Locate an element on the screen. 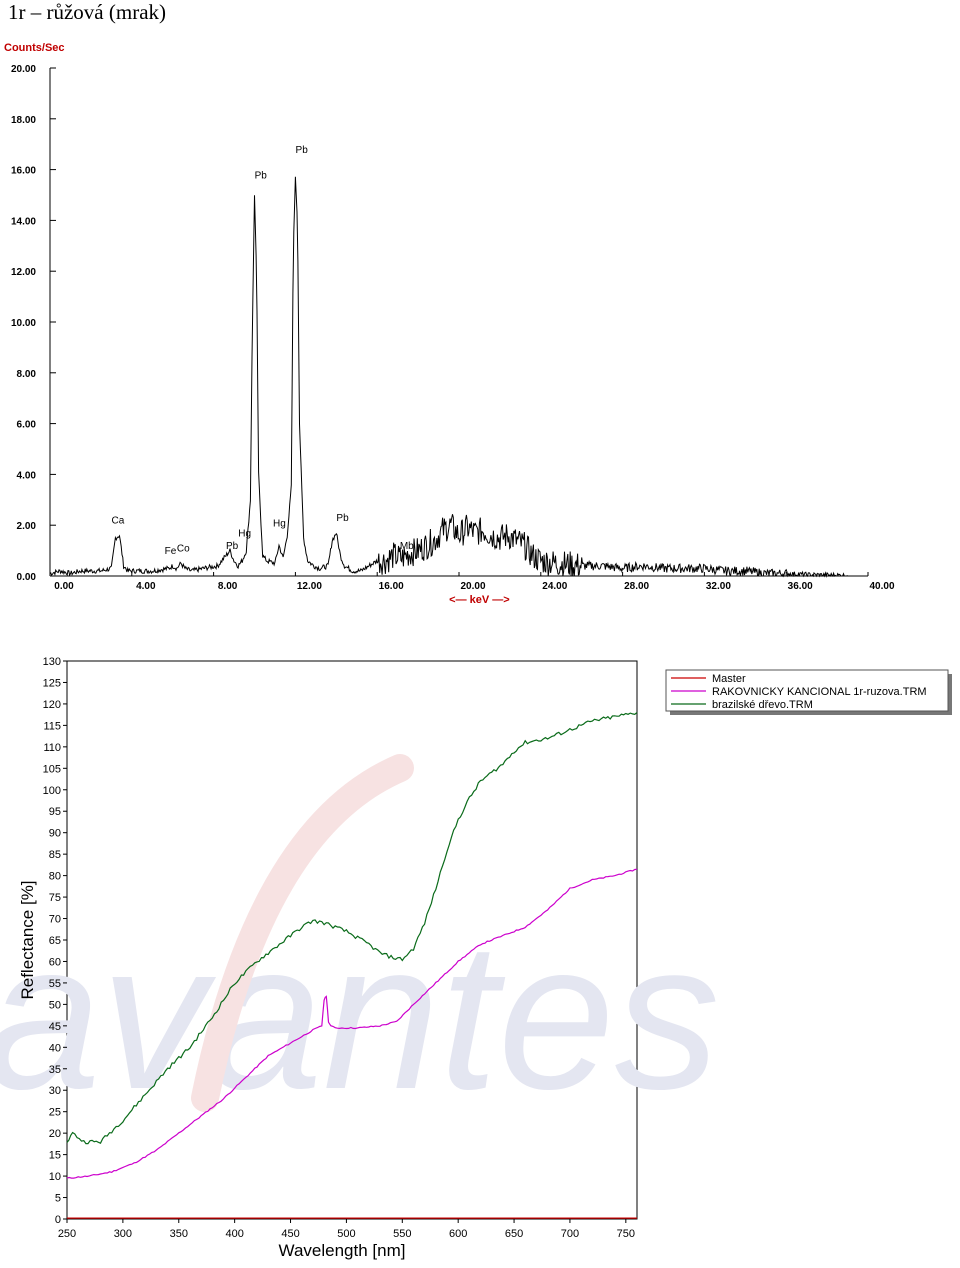  x-tick-label: 500 is located at coordinates (346, 1234).